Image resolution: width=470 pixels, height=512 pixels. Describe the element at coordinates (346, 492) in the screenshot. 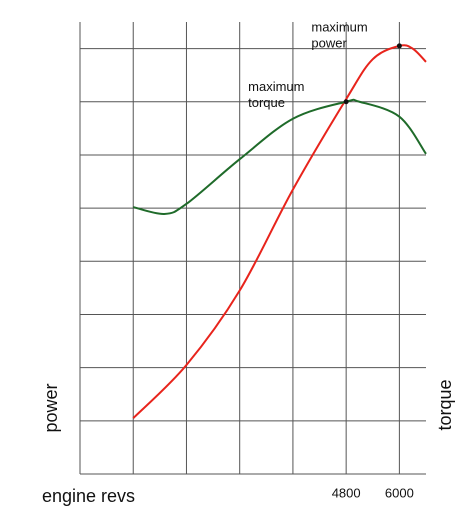

I see `x-tick-label: 4800` at that location.